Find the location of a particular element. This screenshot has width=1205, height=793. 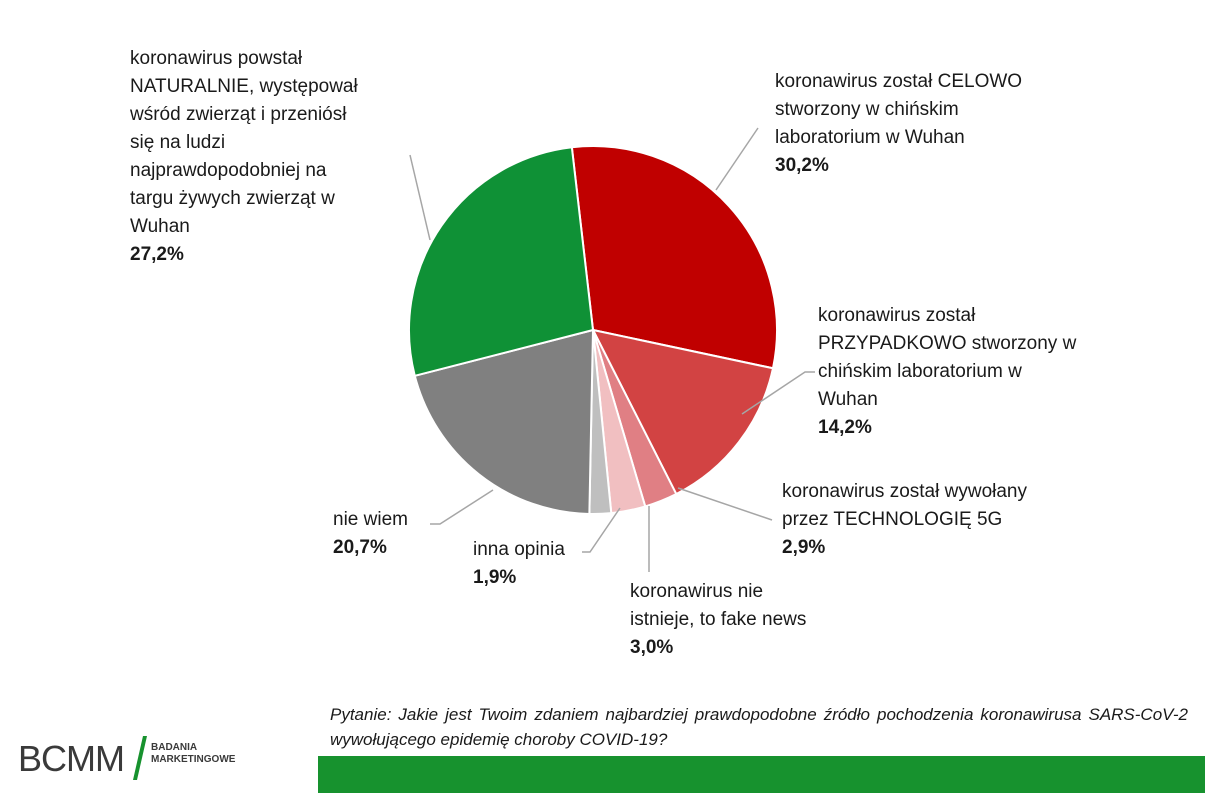

slice-label-text: nie wiem is located at coordinates (370, 519).